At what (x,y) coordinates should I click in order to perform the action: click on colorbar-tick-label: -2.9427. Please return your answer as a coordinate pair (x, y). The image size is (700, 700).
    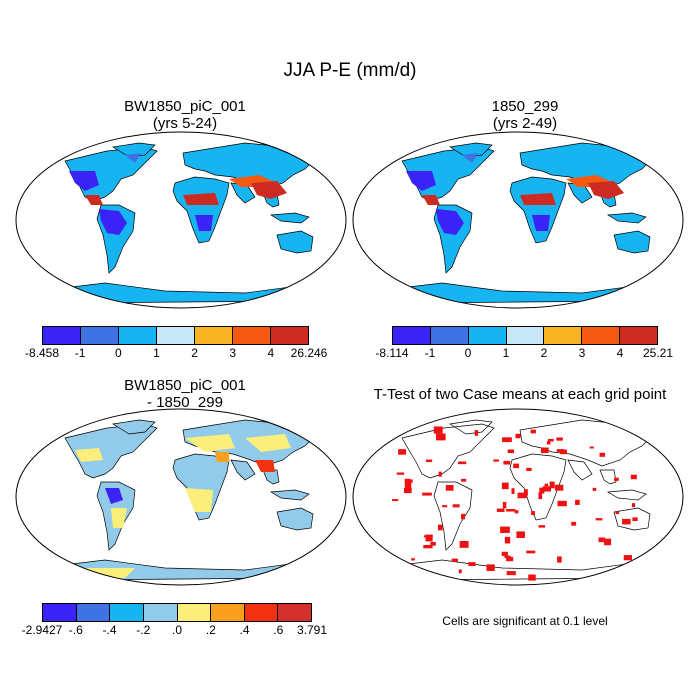
    Looking at the image, I should click on (42, 630).